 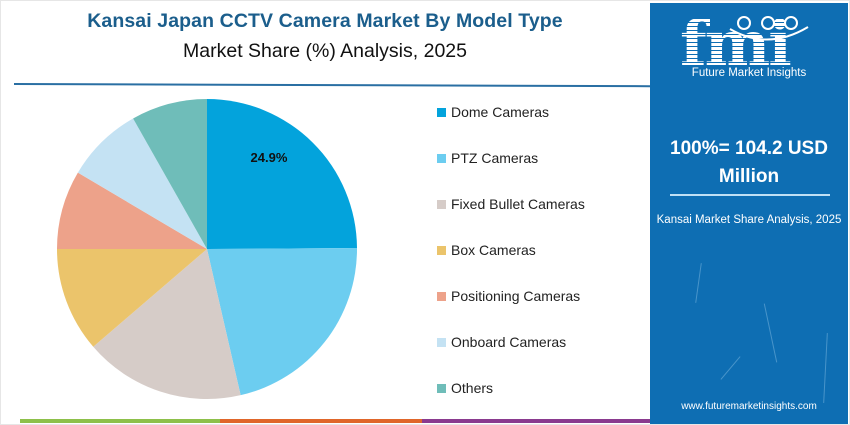 I want to click on legend-label: Positioning Cameras, so click(x=516, y=296).